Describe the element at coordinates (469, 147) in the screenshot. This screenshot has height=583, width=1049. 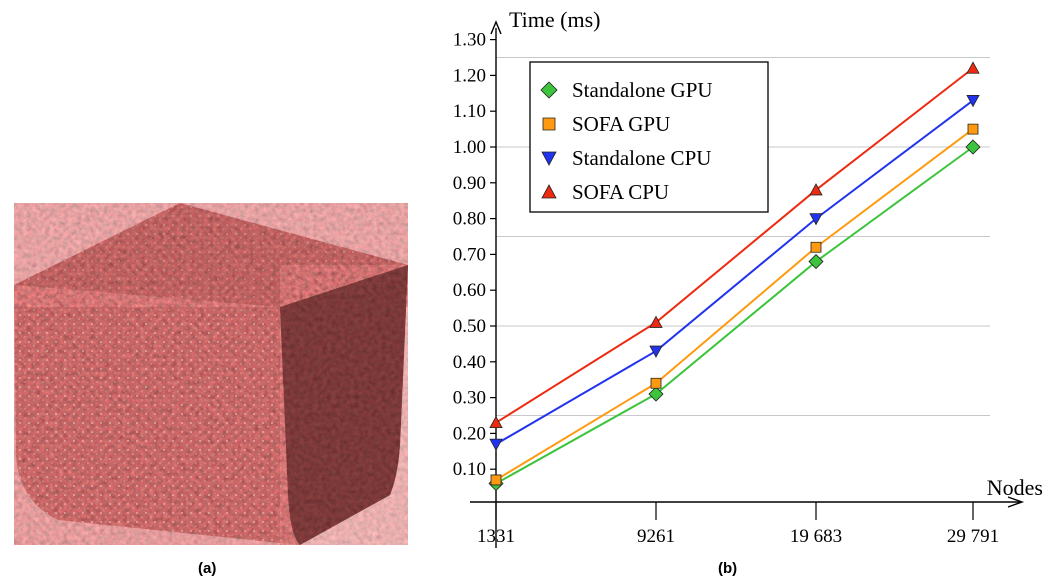
I see `y-tick-label-9: 1.00` at that location.